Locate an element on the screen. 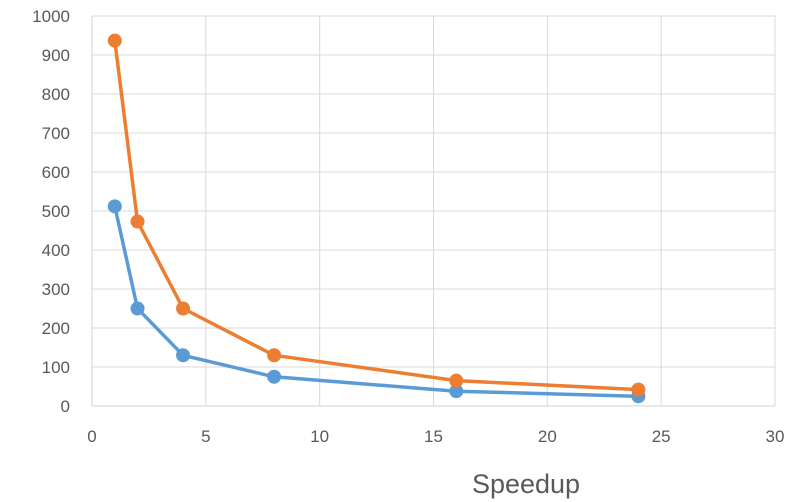 This screenshot has height=502, width=792. x-tick-label-1: 5 is located at coordinates (205, 436).